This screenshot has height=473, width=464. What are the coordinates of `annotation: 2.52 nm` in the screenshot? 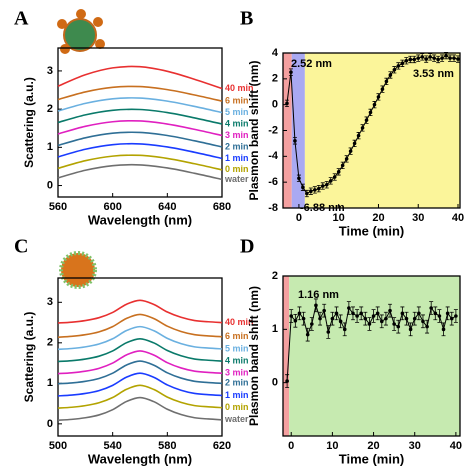 It's located at (311, 64).